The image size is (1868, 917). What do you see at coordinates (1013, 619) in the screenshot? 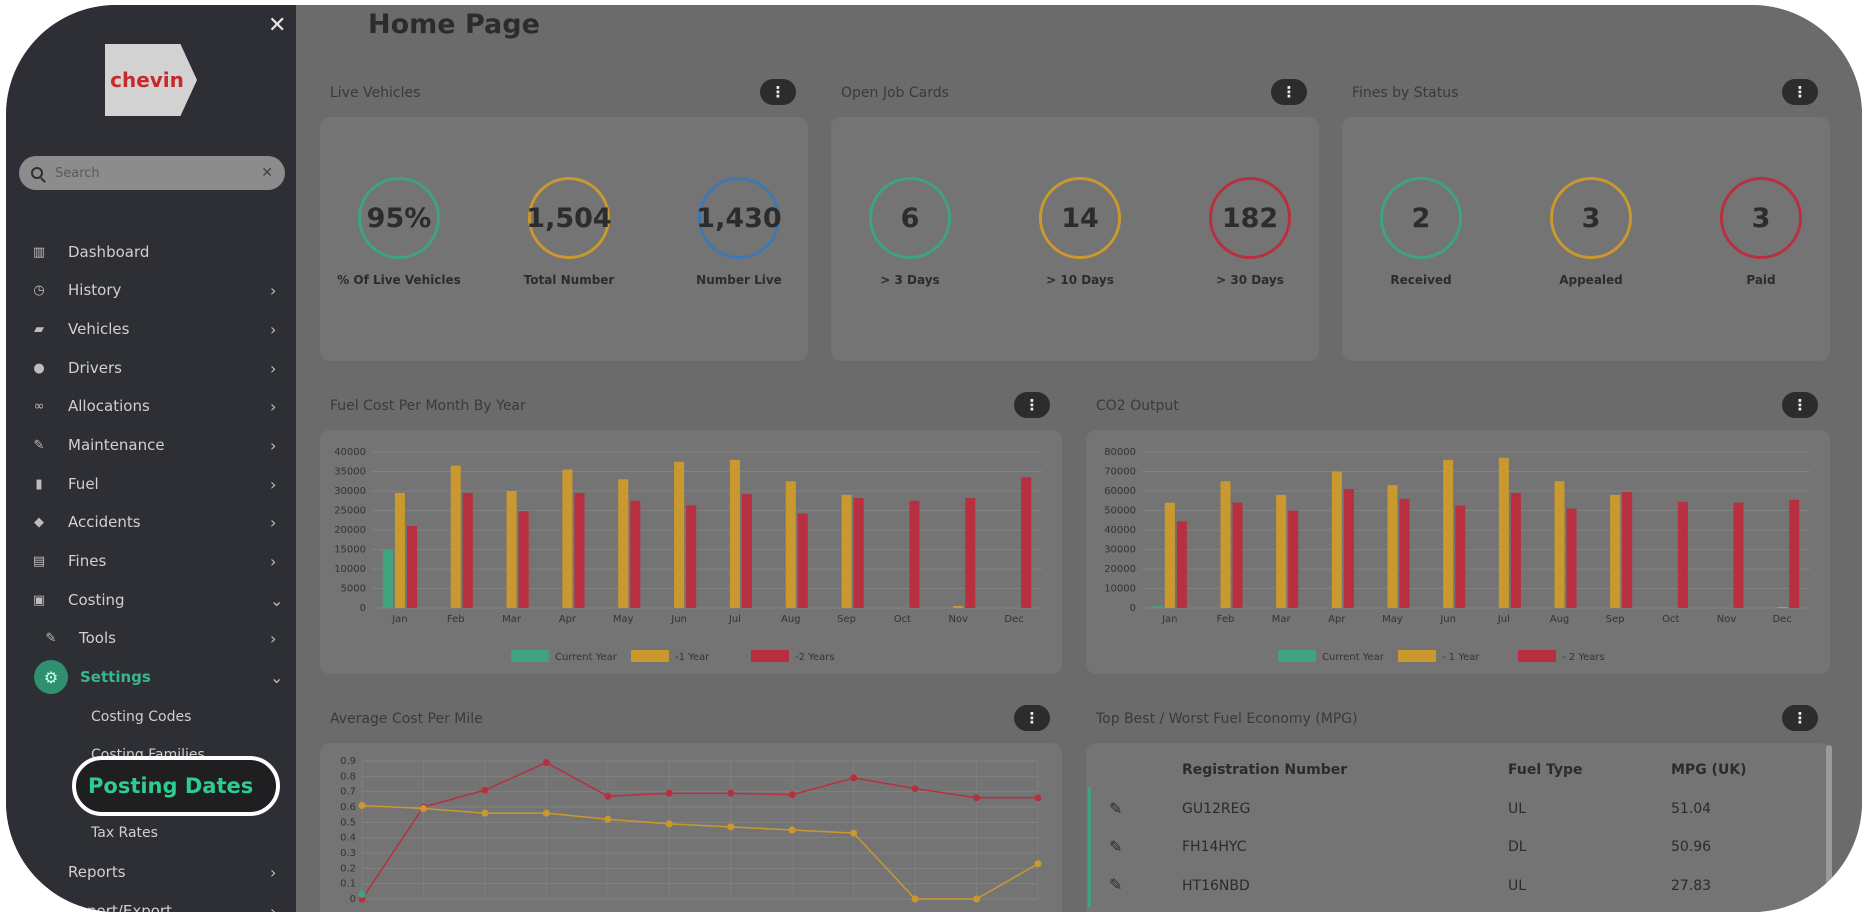
I see `x-tick-label: Dec` at bounding box center [1013, 619].